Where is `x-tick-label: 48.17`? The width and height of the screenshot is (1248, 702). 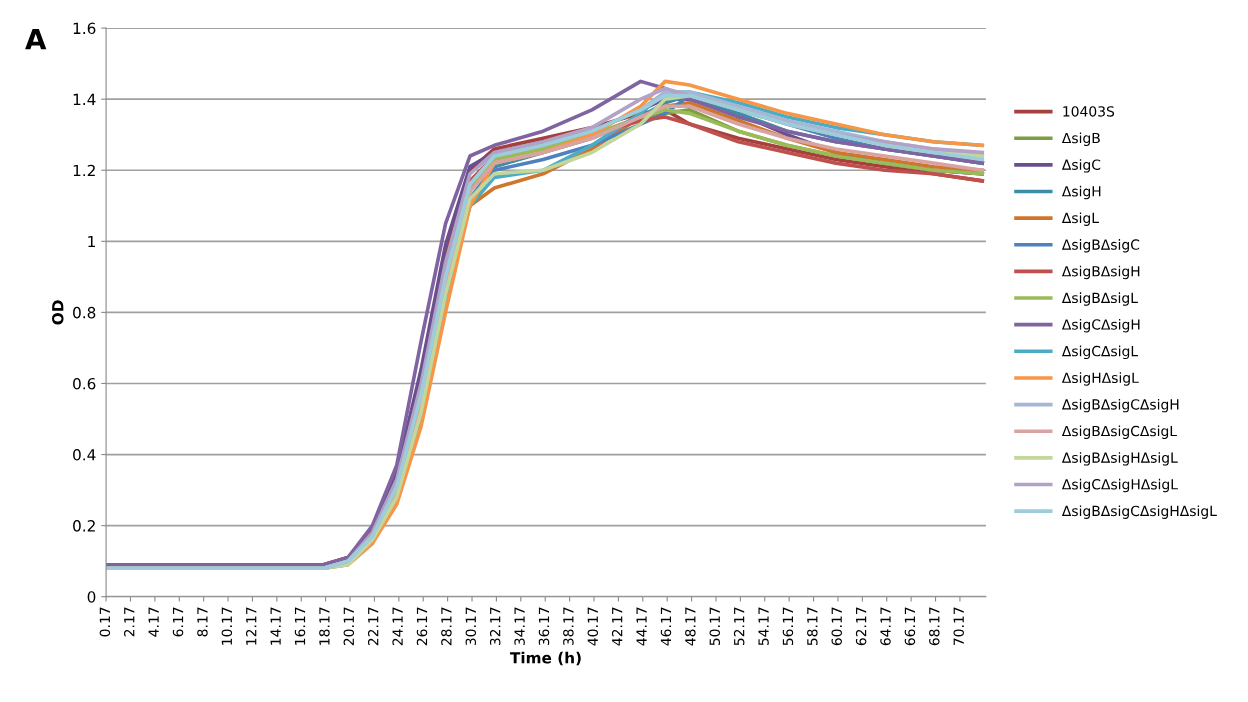
x-tick-label: 48.17 is located at coordinates (690, 626).